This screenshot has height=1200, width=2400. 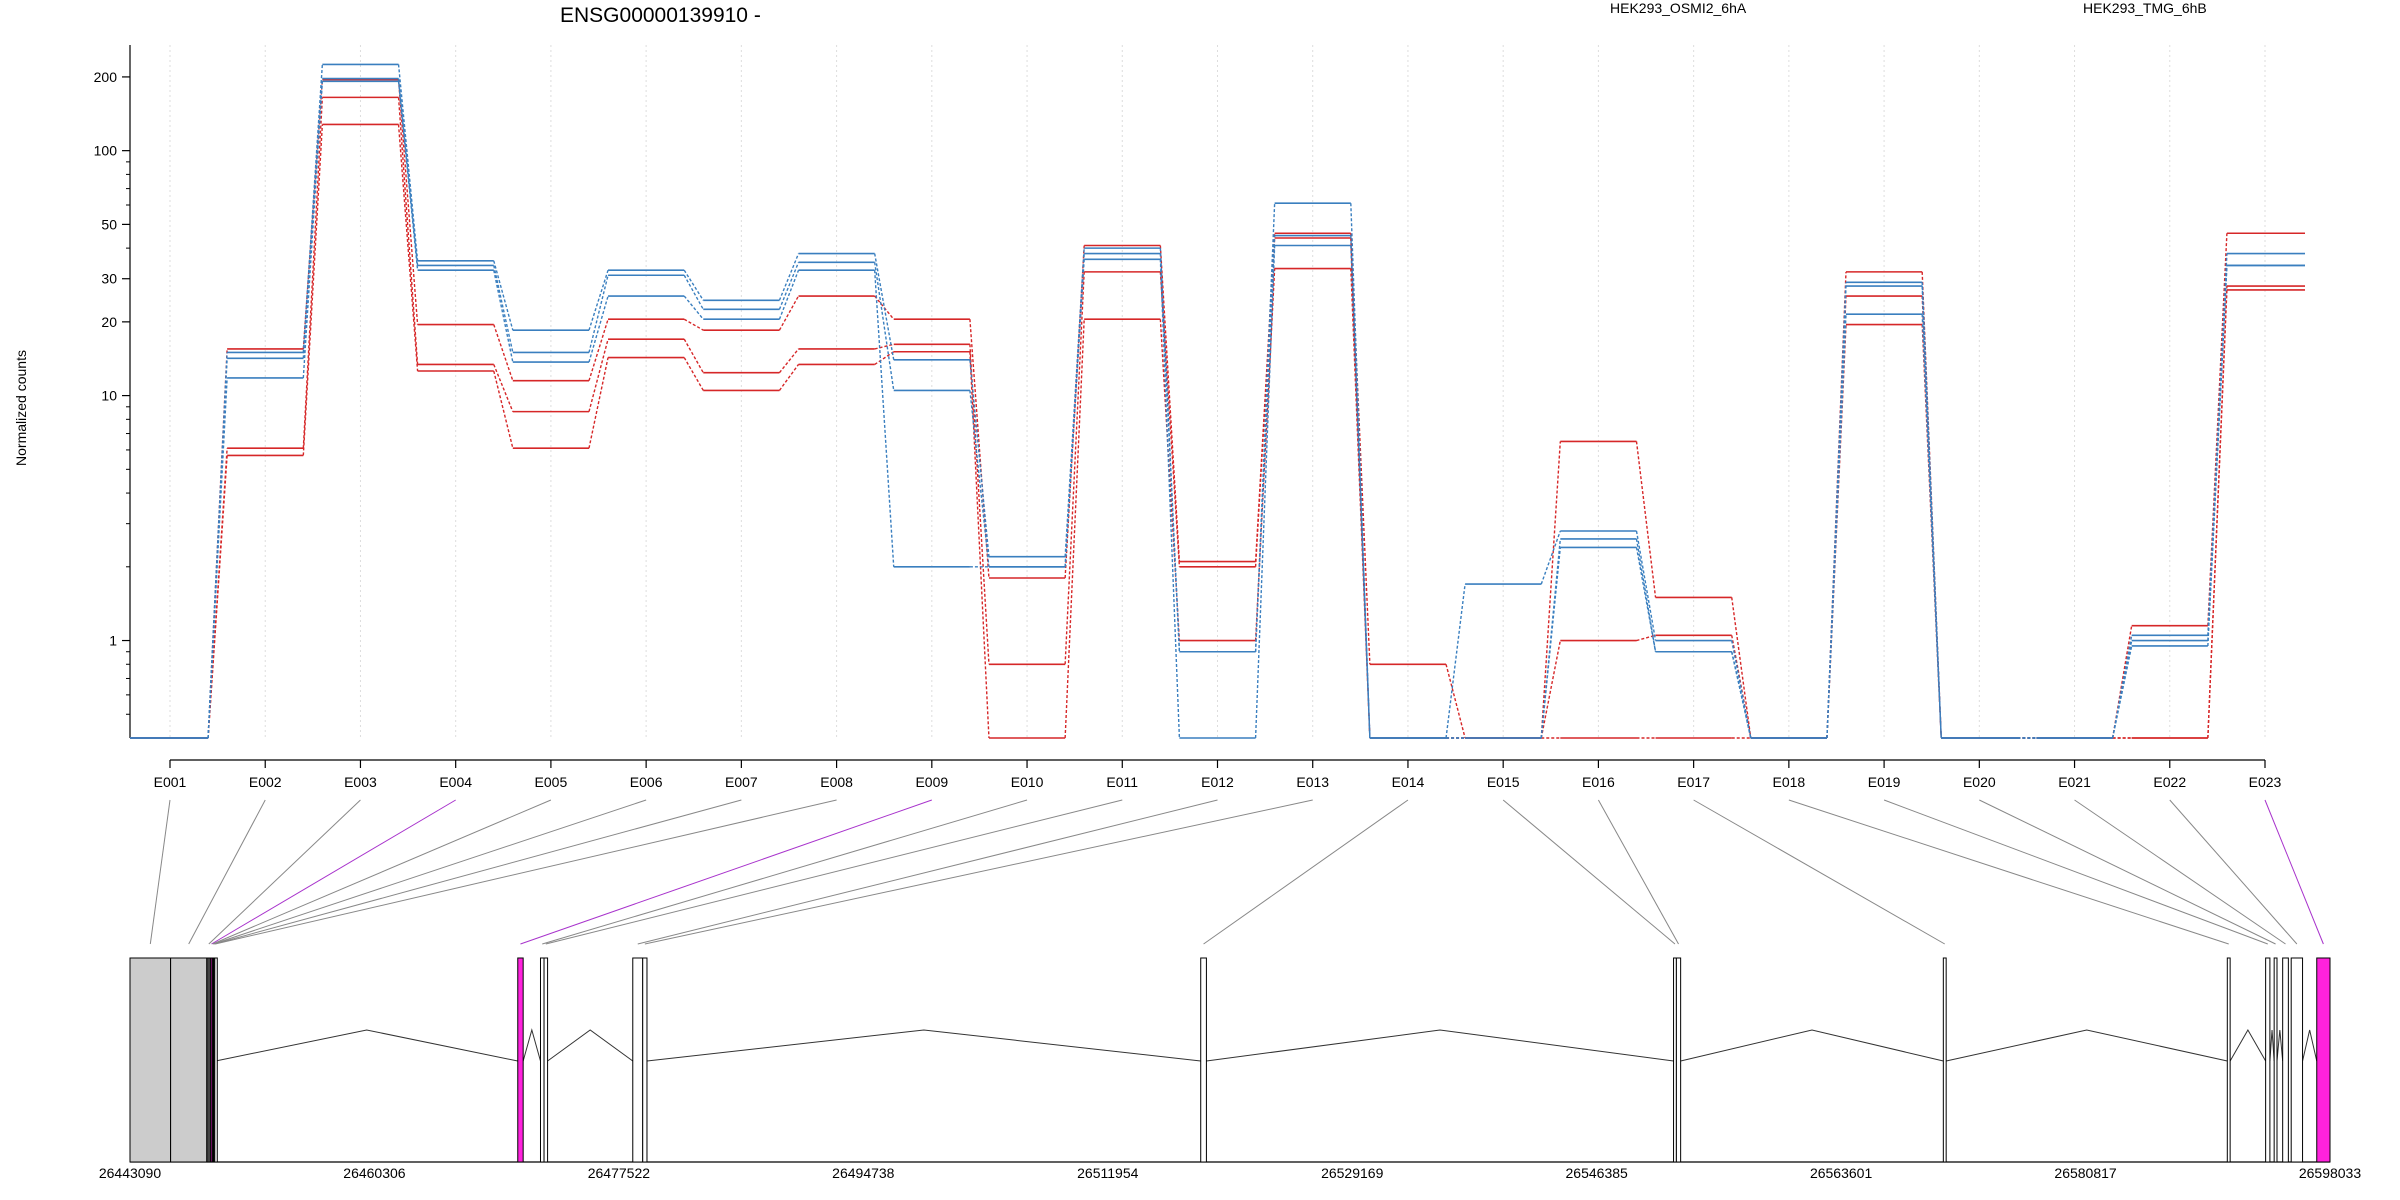 What do you see at coordinates (1217, 782) in the screenshot?
I see `x-tick-label: E012` at bounding box center [1217, 782].